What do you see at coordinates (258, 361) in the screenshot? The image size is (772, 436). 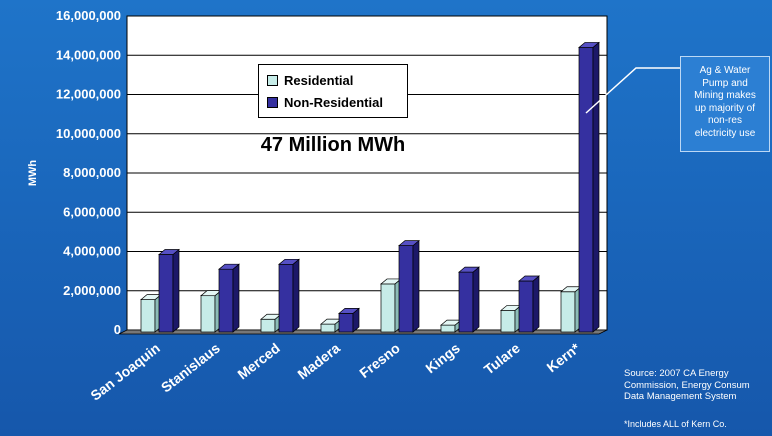 I see `x-tick-label: Merced` at bounding box center [258, 361].